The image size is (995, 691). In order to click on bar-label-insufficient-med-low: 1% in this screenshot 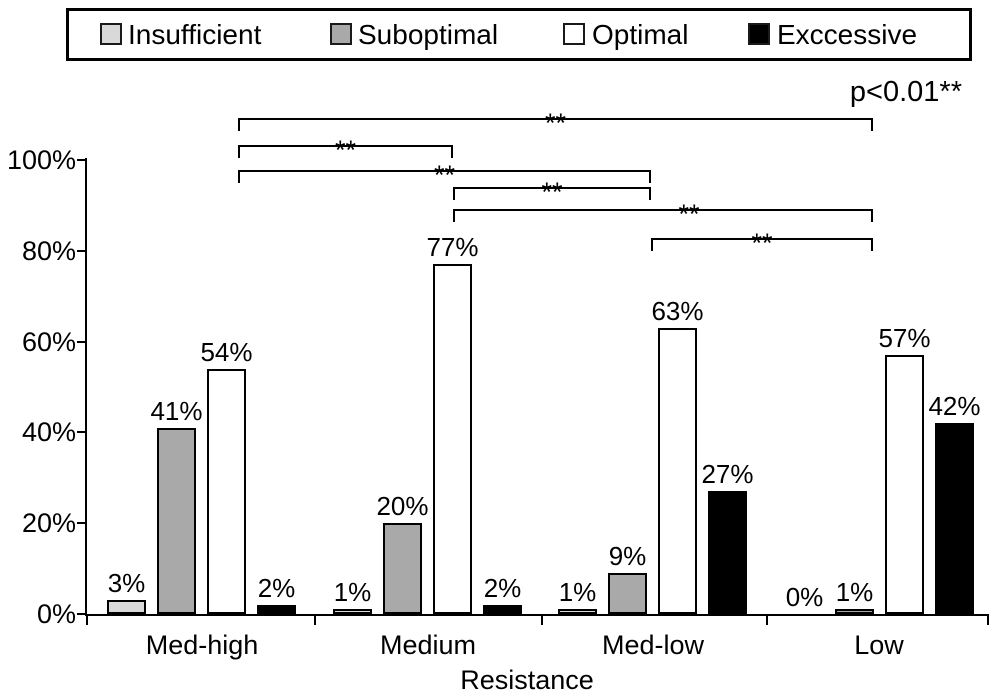, I will do `click(577, 592)`.